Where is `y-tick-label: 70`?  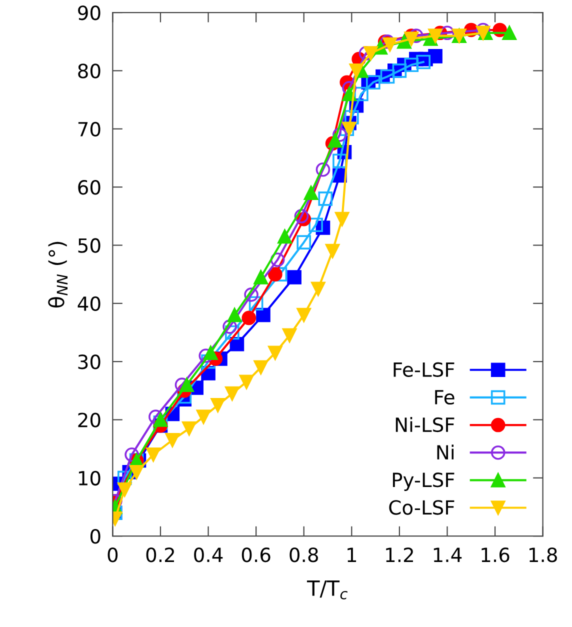
y-tick-label: 70 is located at coordinates (89, 129).